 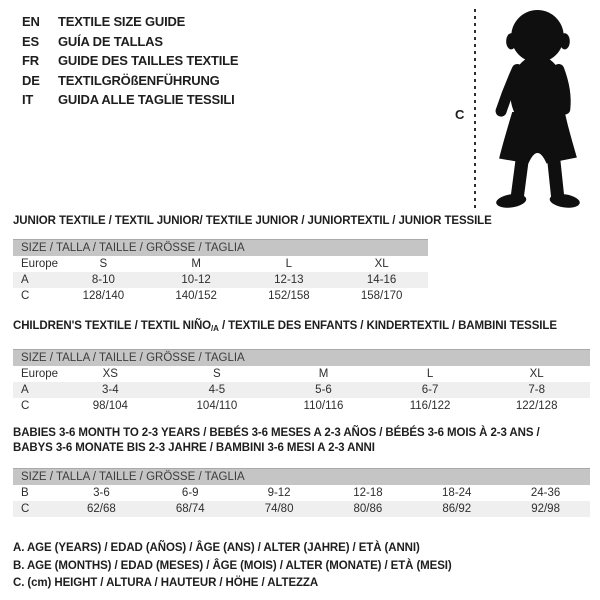 I want to click on language-code: DE, so click(x=31, y=80).